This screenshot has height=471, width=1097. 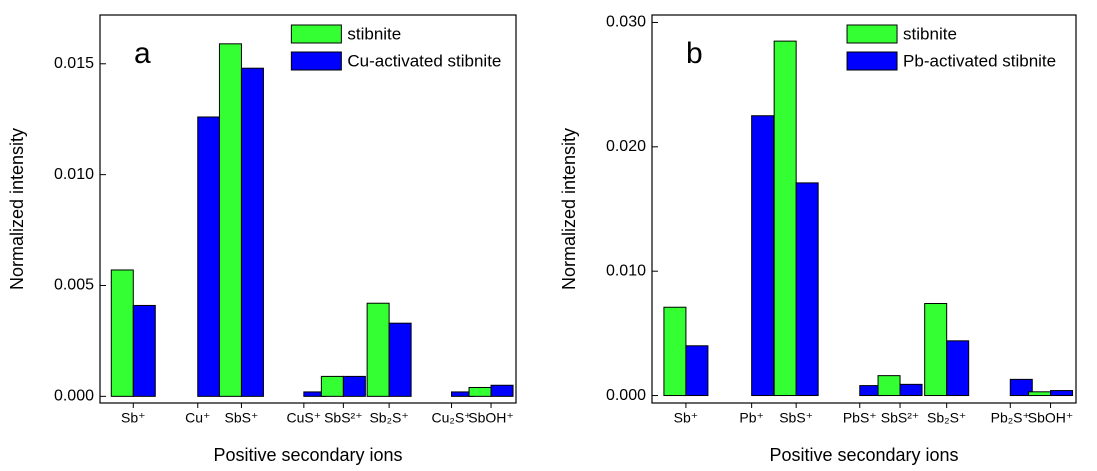 I want to click on x-tick-label: CuS⁺, so click(x=304, y=418).